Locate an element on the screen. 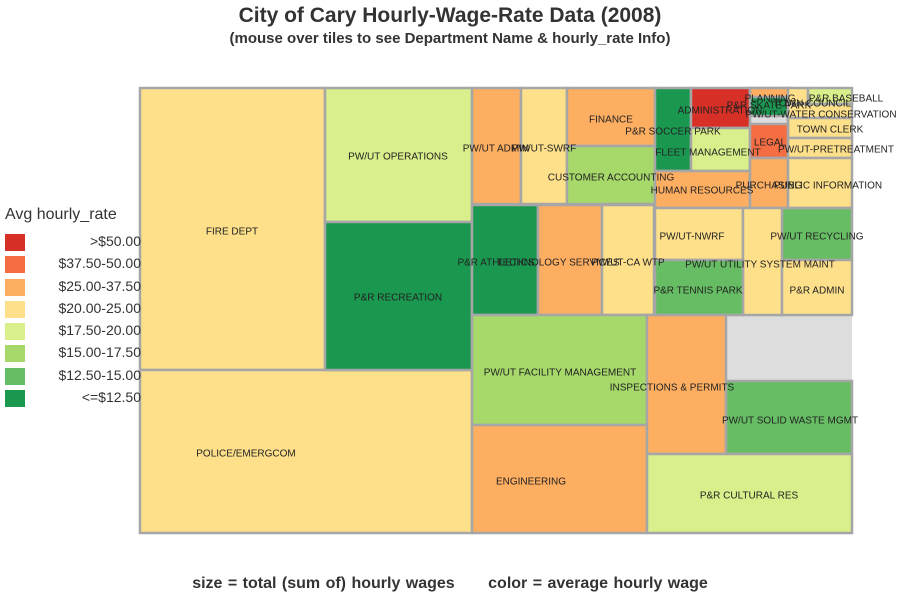  tile-label-pw-ut-admin: PW/UT ADMIN is located at coordinates (496, 149).